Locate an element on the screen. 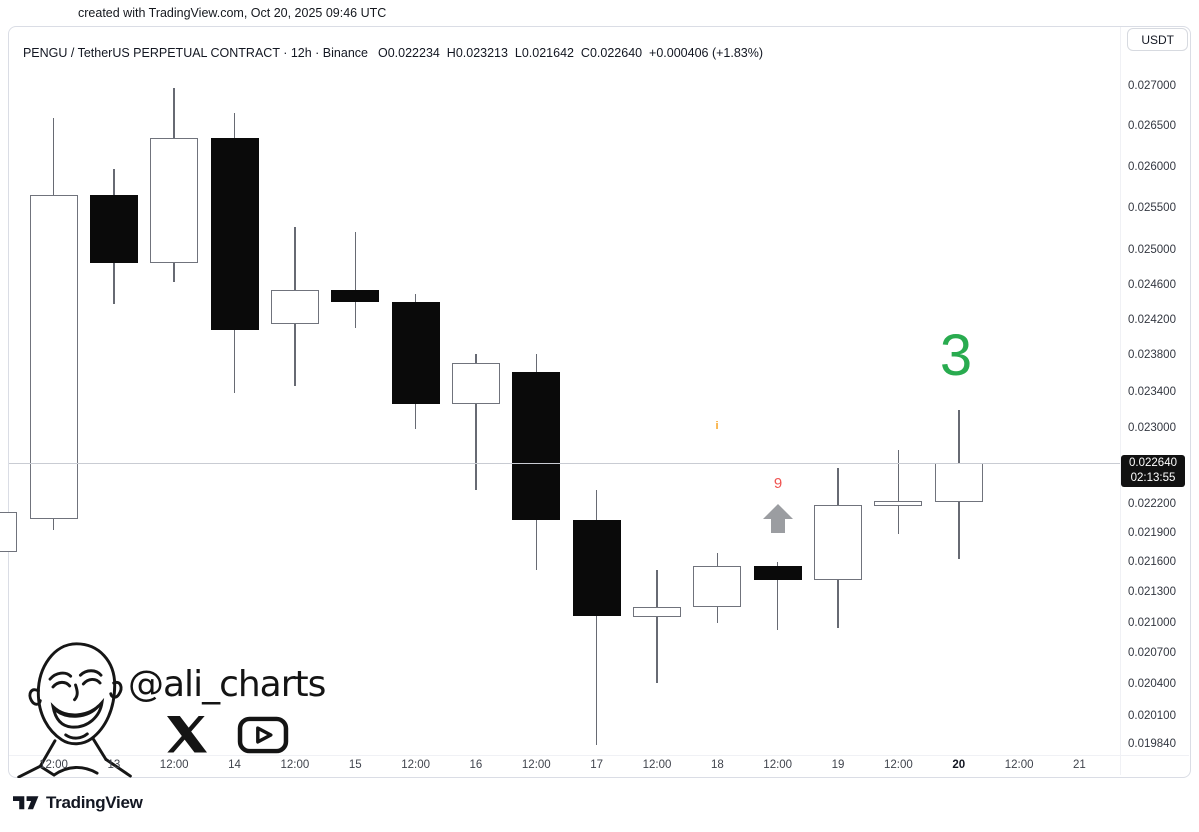 This screenshot has width=1199, height=832. x-axis-label: 15 is located at coordinates (355, 765).